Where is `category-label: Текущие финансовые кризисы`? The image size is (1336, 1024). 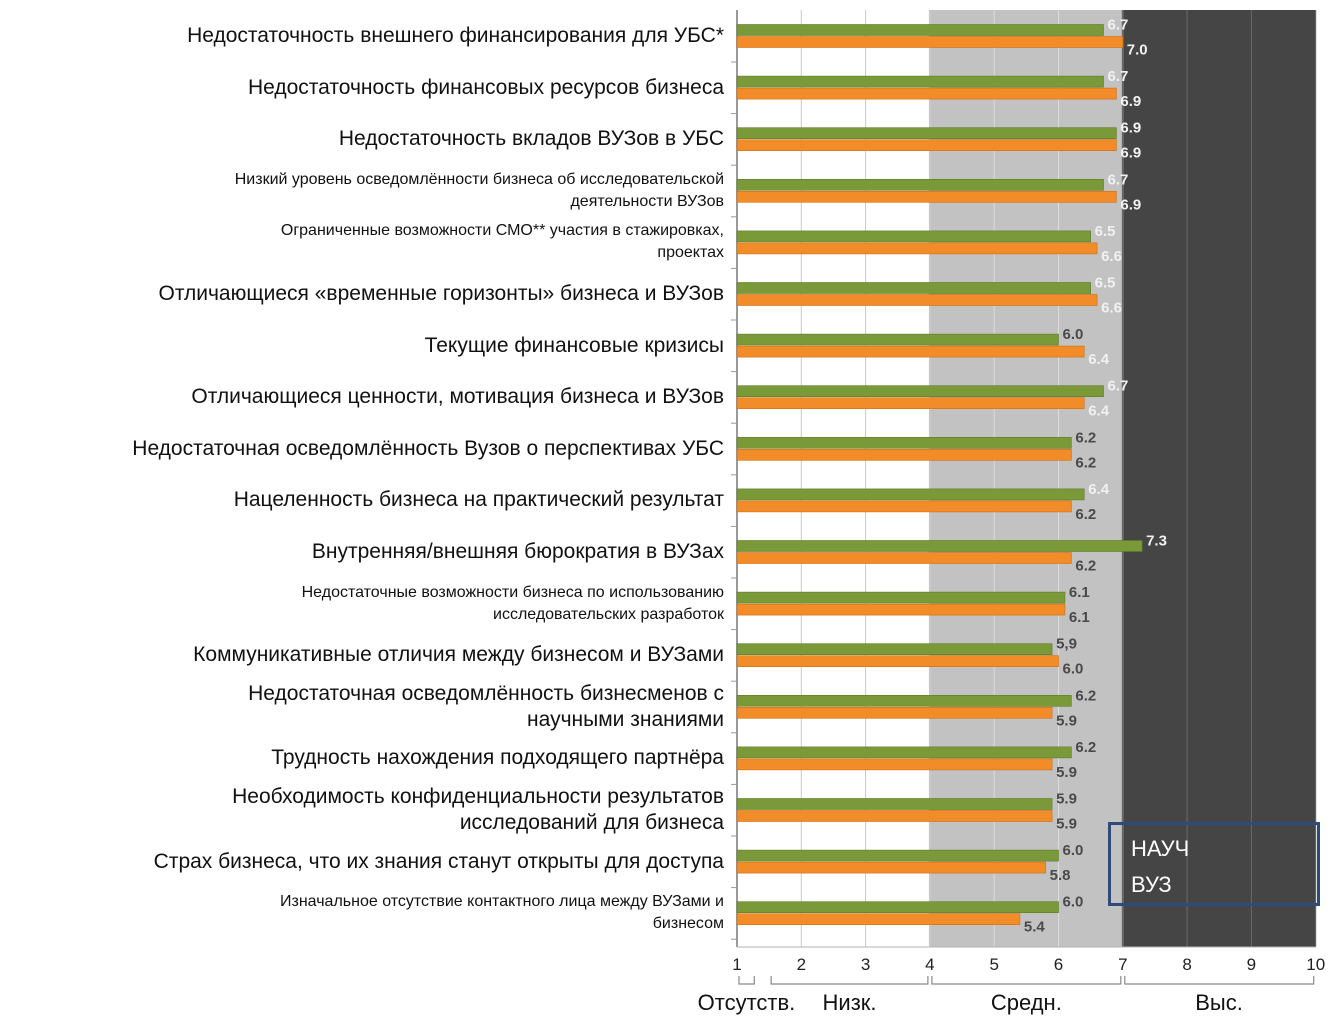
category-label: Текущие финансовые кризисы is located at coordinates (574, 346).